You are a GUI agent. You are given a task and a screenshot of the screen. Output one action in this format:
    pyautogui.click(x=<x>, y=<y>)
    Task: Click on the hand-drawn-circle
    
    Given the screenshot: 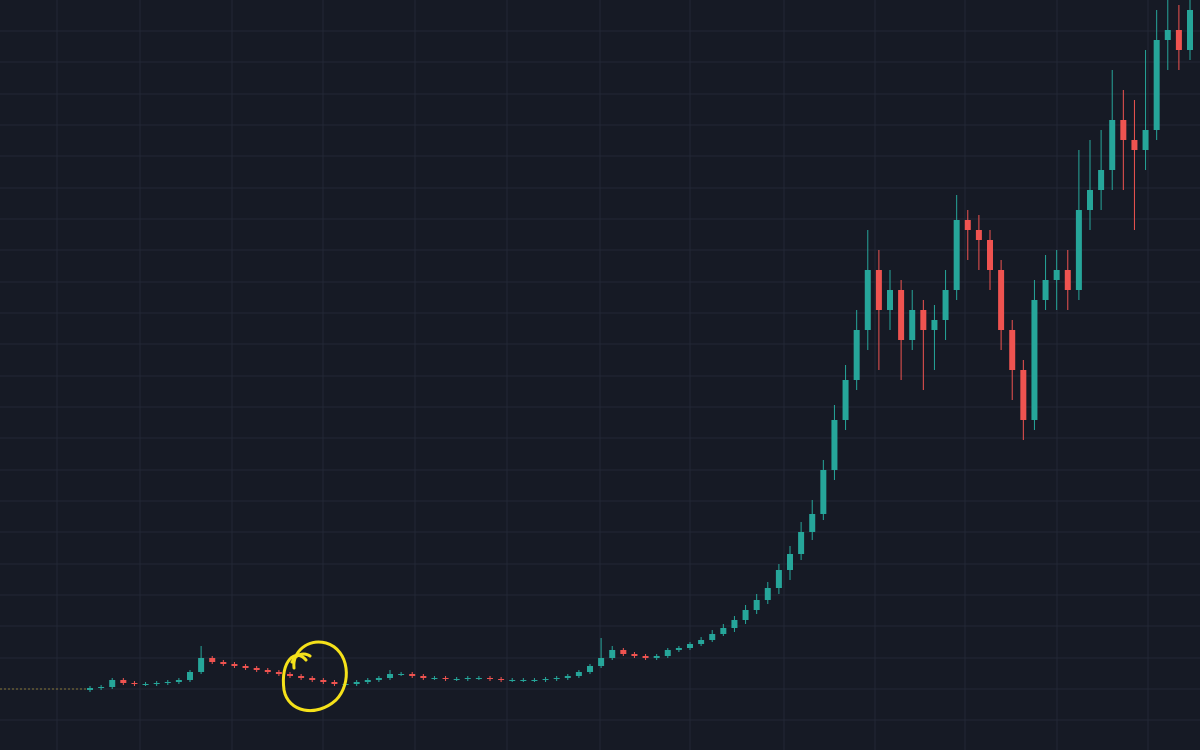 What is the action you would take?
    pyautogui.click(x=314, y=676)
    